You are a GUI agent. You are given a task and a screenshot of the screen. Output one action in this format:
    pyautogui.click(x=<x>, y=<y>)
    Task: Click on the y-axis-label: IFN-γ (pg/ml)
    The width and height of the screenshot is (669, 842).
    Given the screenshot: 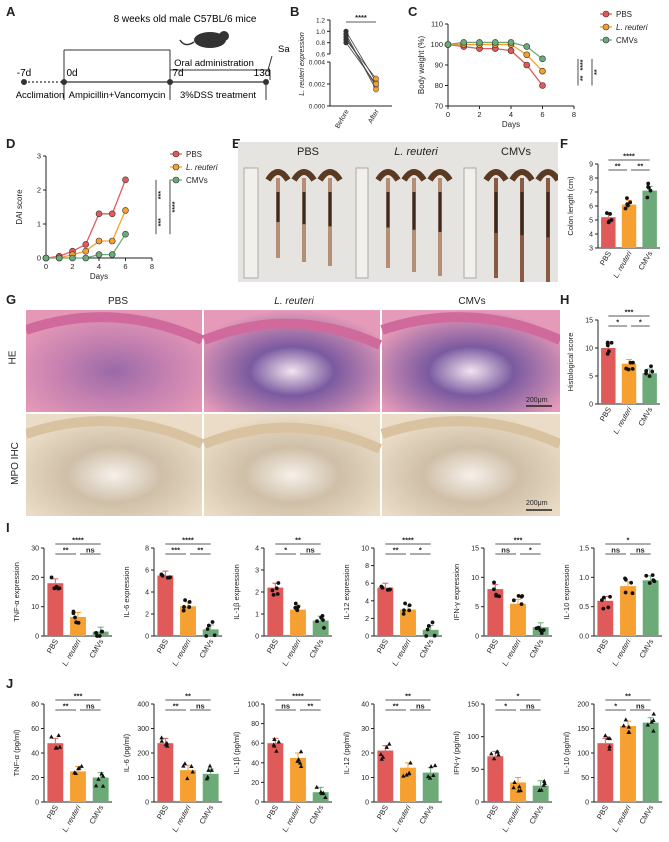 What is the action you would take?
    pyautogui.click(x=456, y=753)
    